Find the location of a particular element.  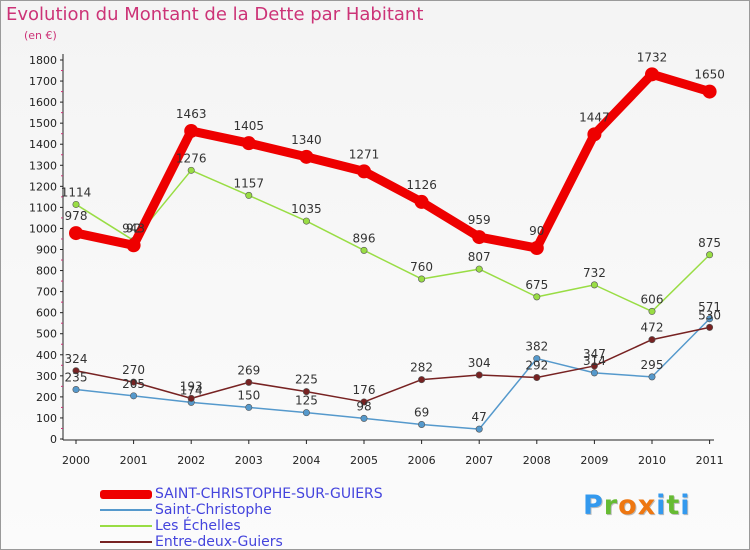

data-label: 1126 is located at coordinates (421, 185).